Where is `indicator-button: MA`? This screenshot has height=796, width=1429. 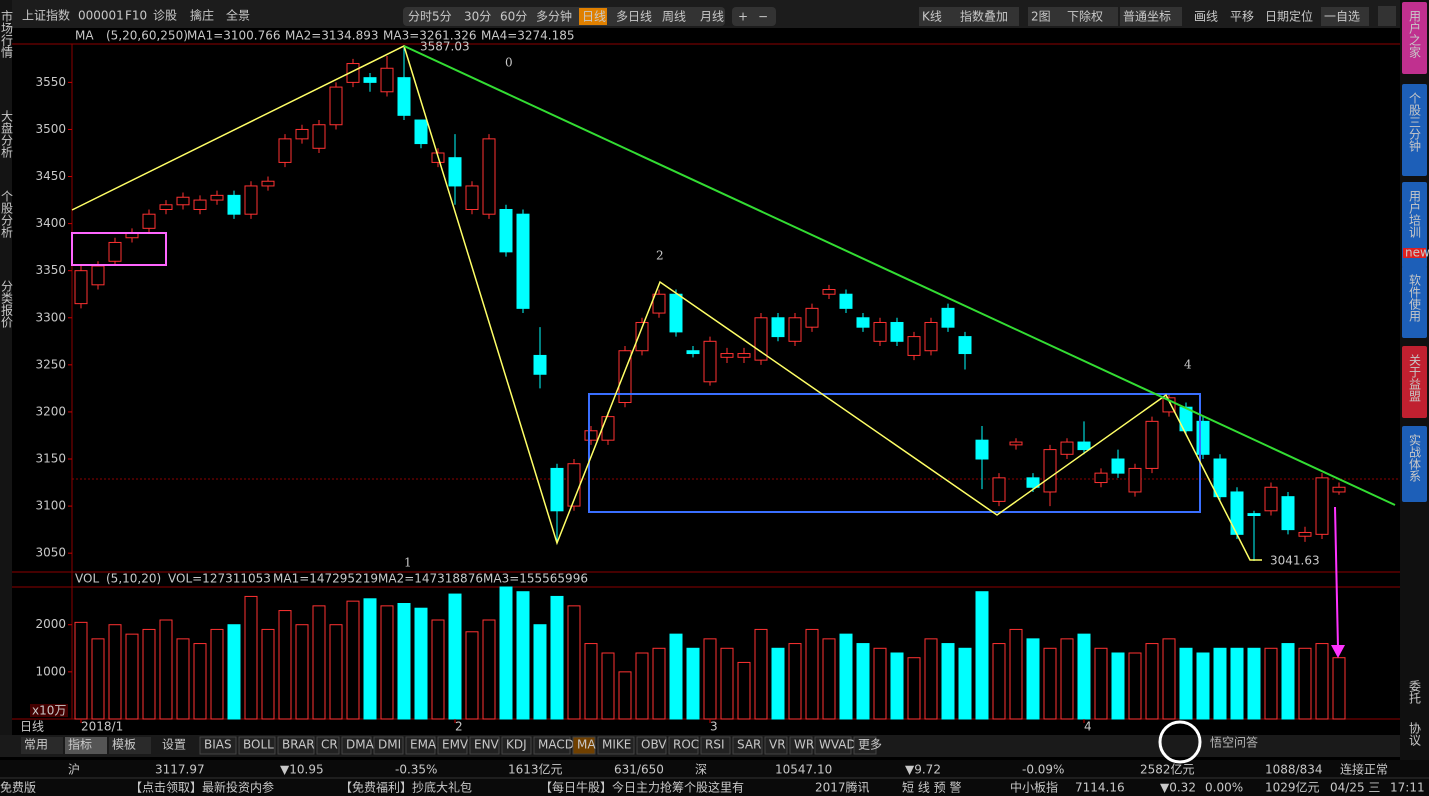 indicator-button: MA is located at coordinates (586, 745).